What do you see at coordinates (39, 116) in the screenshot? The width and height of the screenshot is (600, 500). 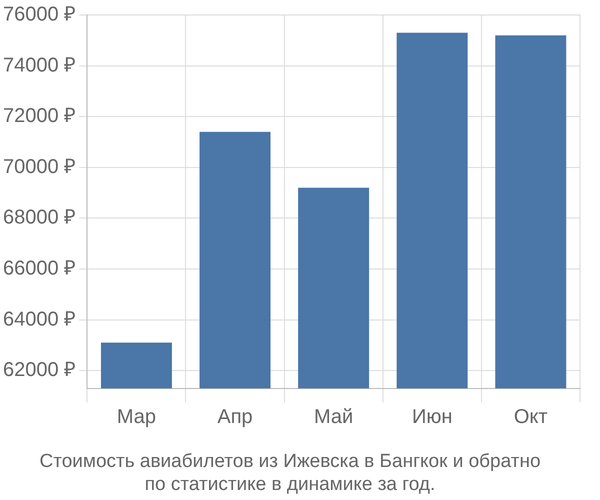 I see `y-tick-label: 72000 ₽` at bounding box center [39, 116].